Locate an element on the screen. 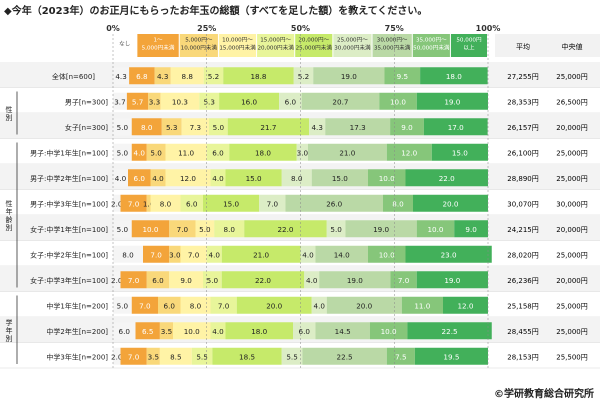 This screenshot has height=403, width=600. group-label: 別 is located at coordinates (9, 117).